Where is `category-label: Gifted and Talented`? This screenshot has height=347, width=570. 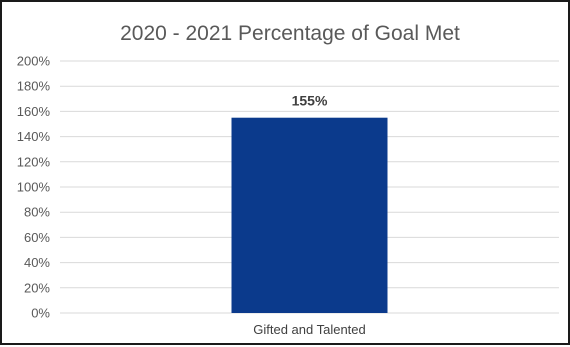
category-label: Gifted and Talented is located at coordinates (309, 329).